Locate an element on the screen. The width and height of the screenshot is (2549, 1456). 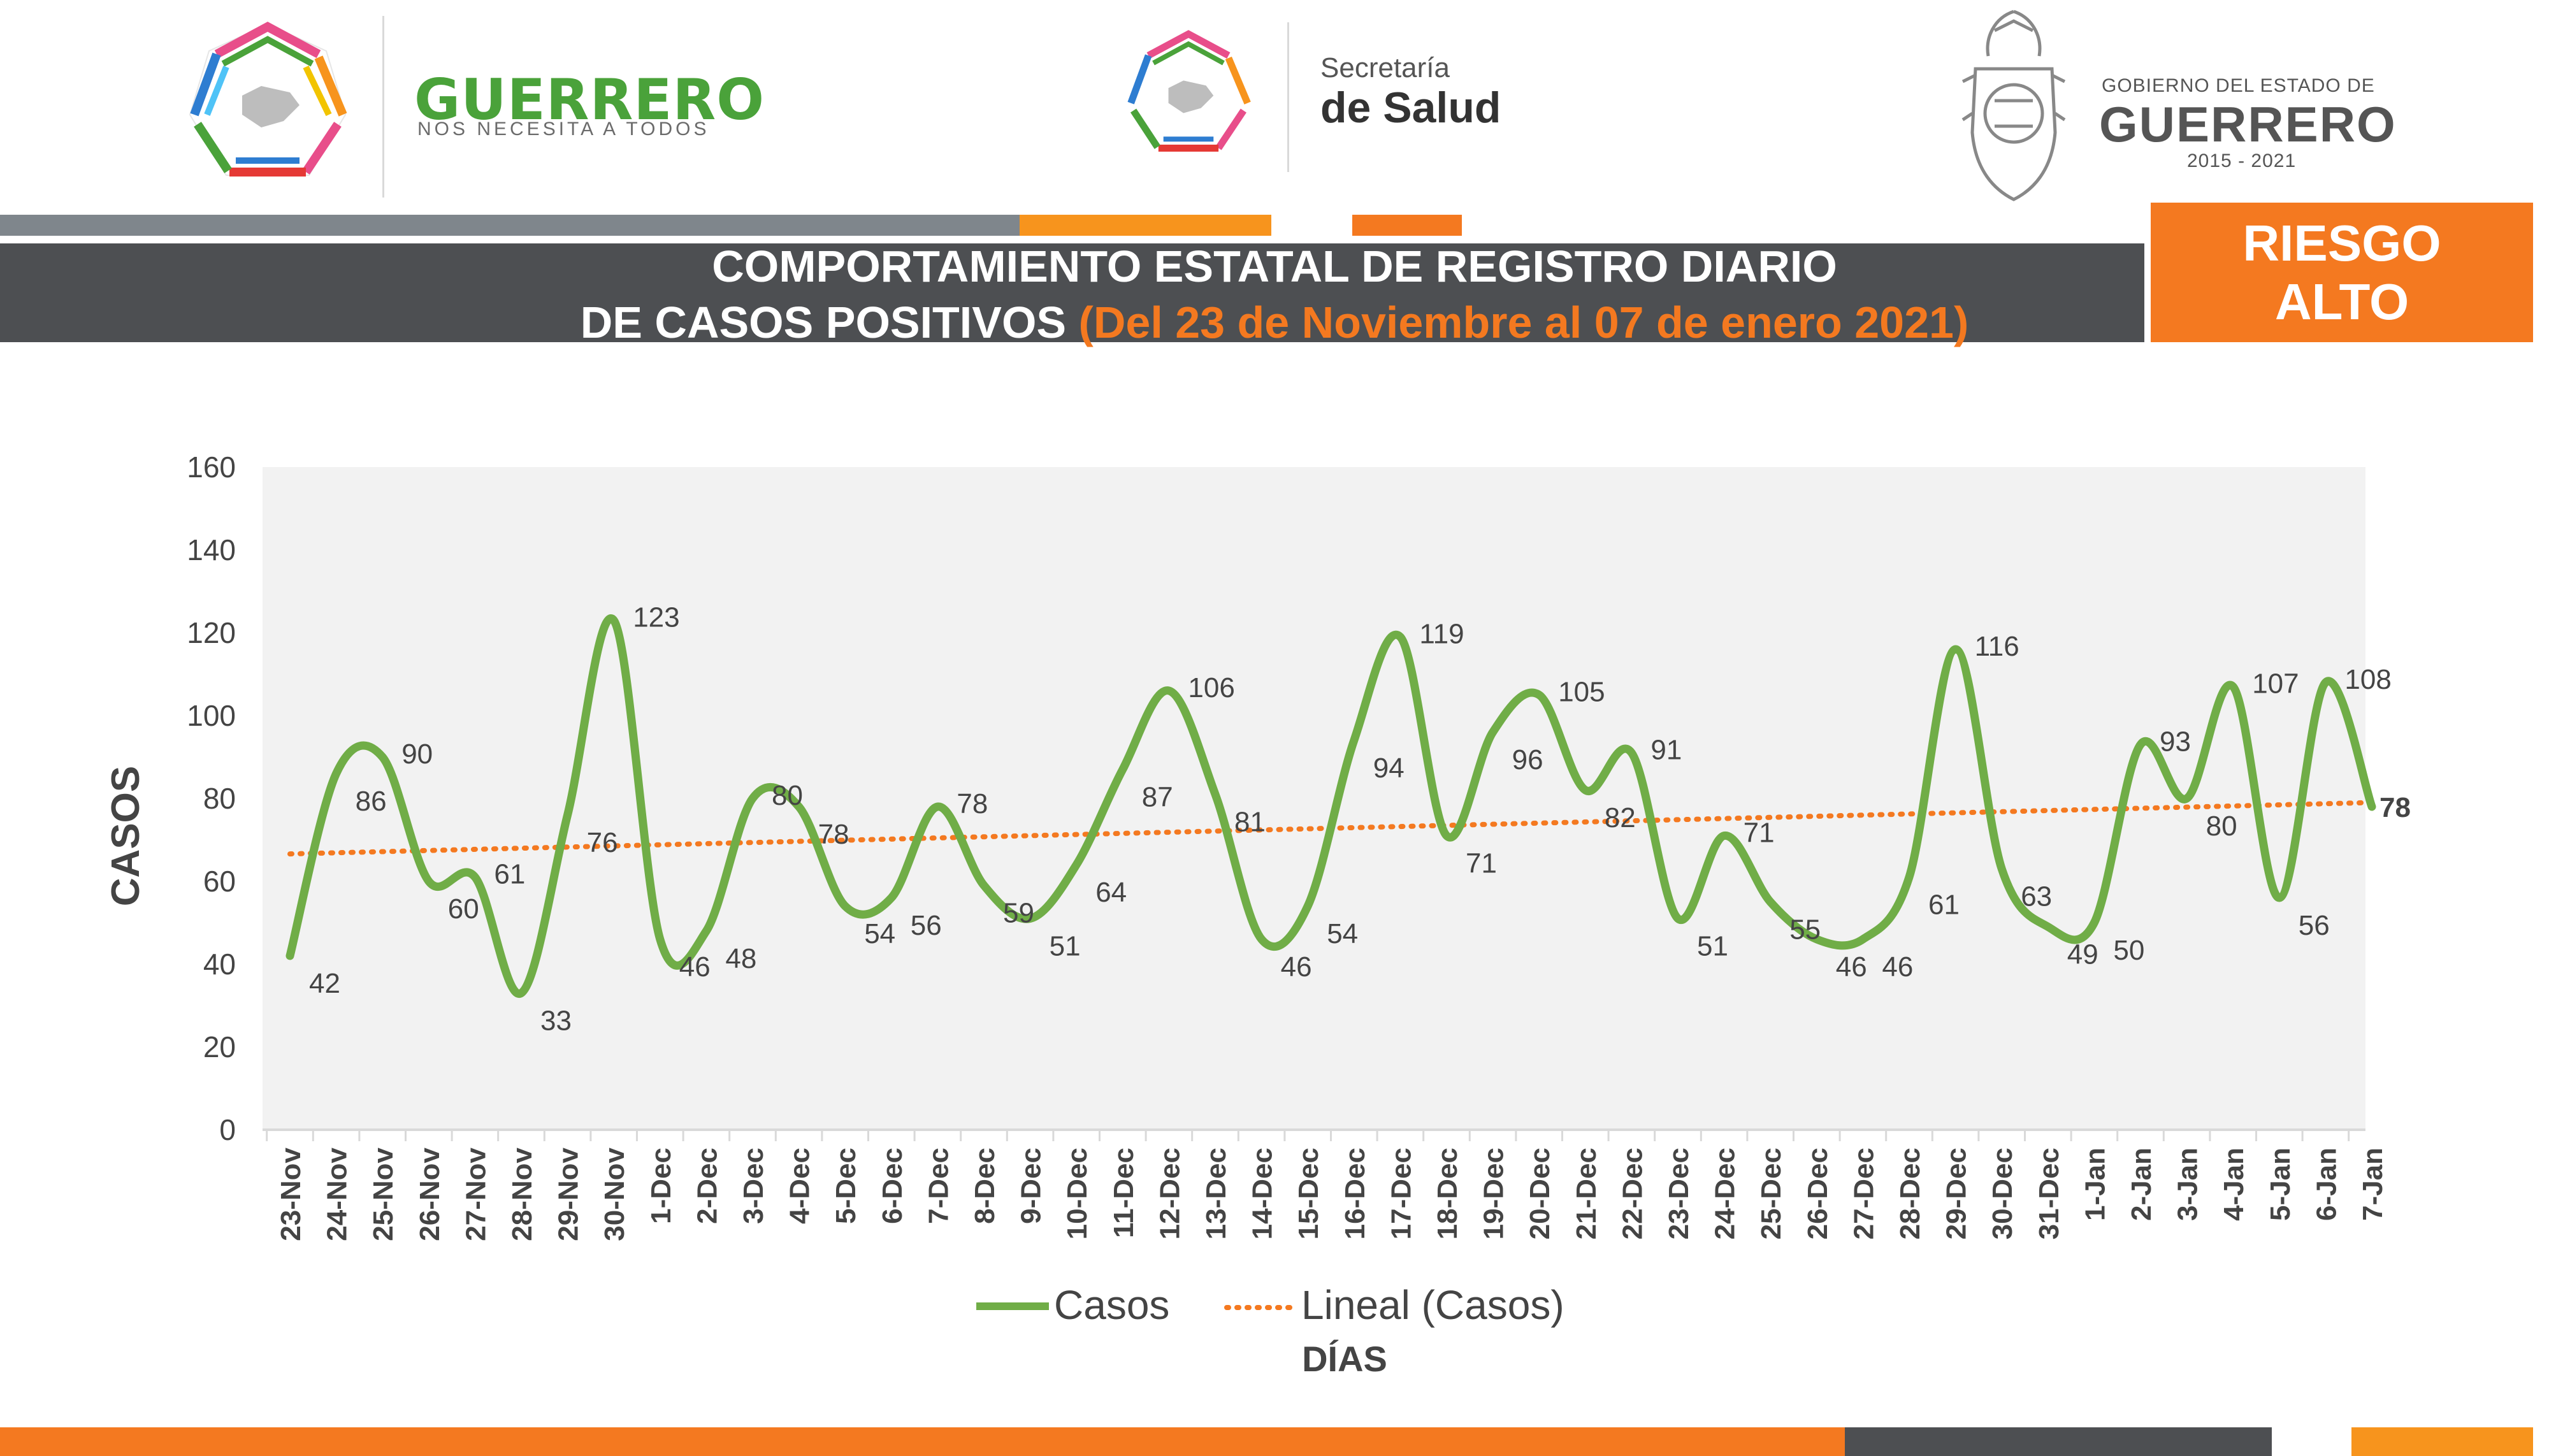
salud-logo-icon is located at coordinates (1189, 91).